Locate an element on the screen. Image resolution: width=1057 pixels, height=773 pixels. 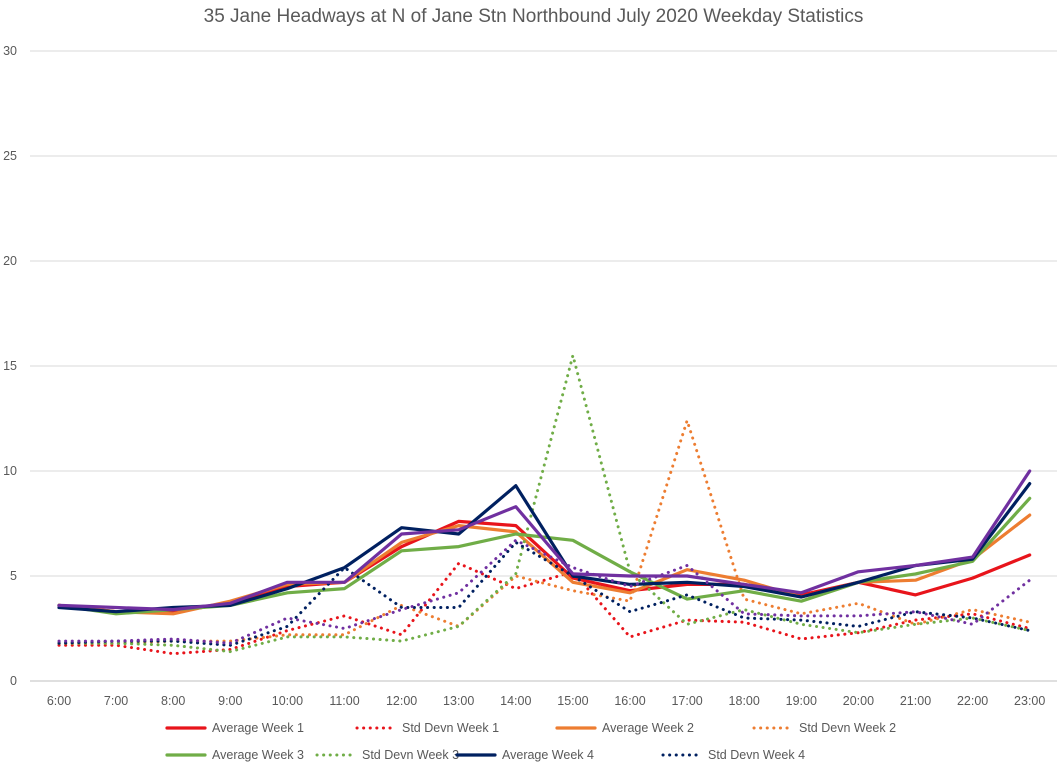
x-tick-label: 11:00 is located at coordinates (344, 701).